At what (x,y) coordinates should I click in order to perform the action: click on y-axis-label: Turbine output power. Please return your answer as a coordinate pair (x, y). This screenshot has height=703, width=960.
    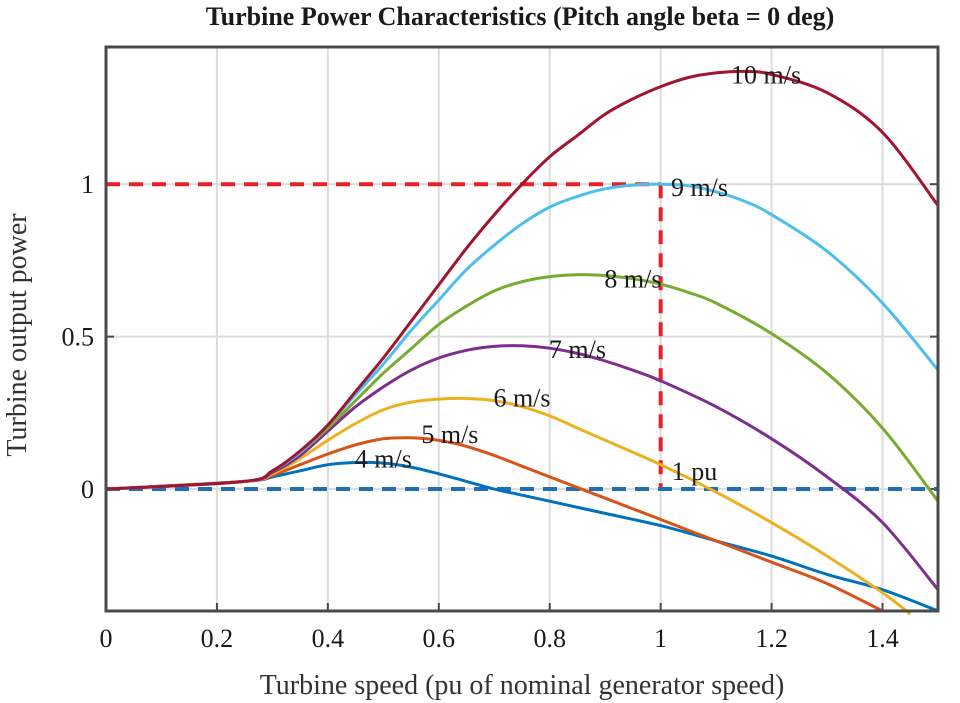
    Looking at the image, I should click on (17, 335).